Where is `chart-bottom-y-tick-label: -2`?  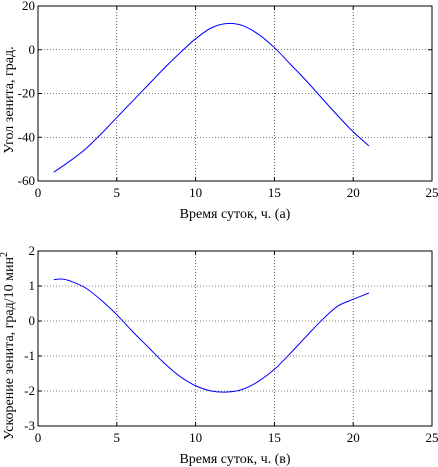 chart-bottom-y-tick-label: -2 is located at coordinates (29, 390).